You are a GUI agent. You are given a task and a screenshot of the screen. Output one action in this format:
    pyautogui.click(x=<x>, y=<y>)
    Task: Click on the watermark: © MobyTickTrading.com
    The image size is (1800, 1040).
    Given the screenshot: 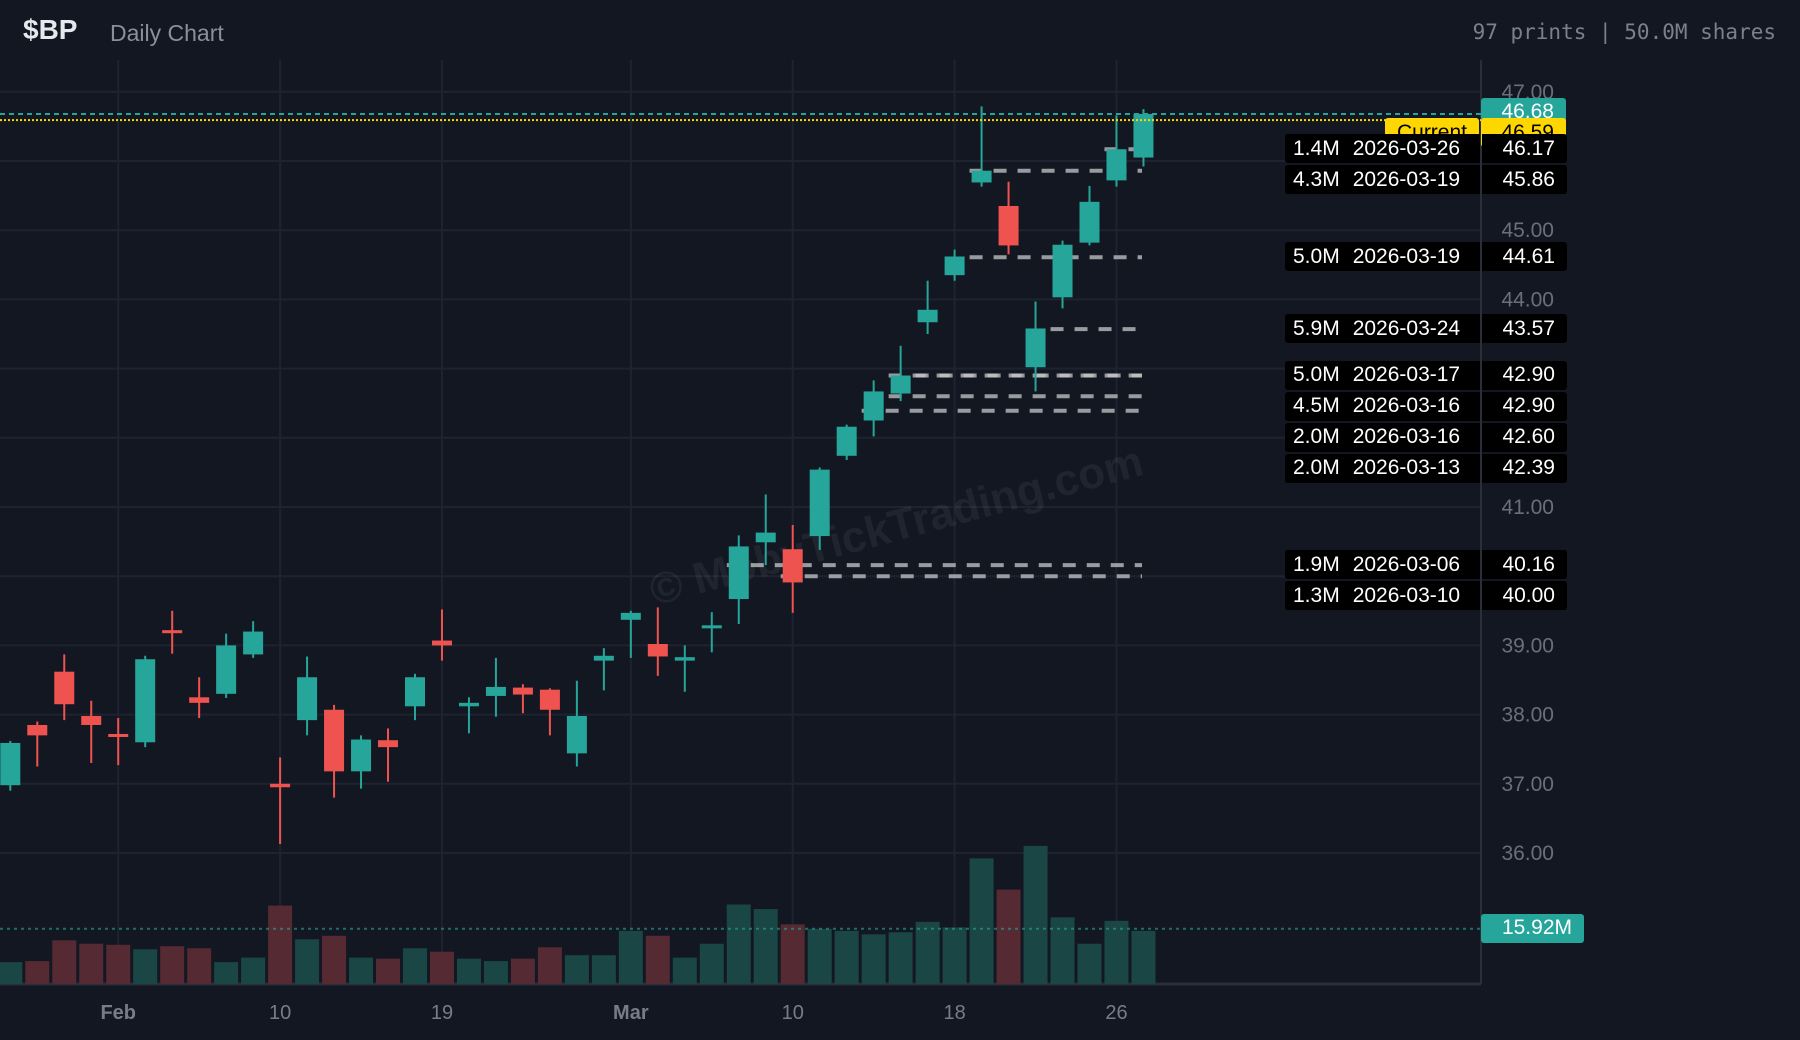 What is the action you would take?
    pyautogui.click(x=896, y=526)
    